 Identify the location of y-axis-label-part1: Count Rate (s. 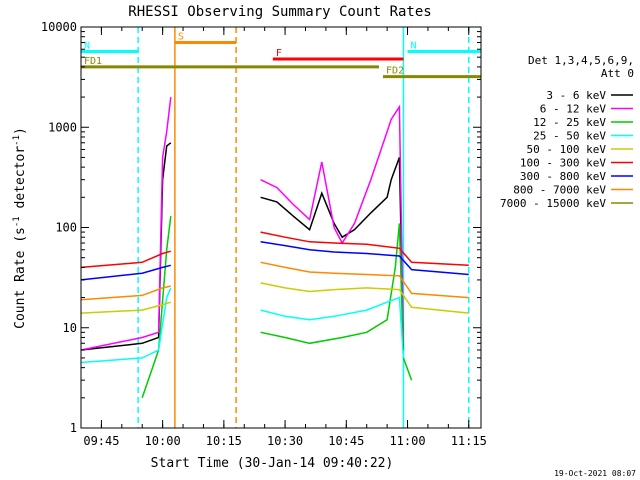
(20, 278).